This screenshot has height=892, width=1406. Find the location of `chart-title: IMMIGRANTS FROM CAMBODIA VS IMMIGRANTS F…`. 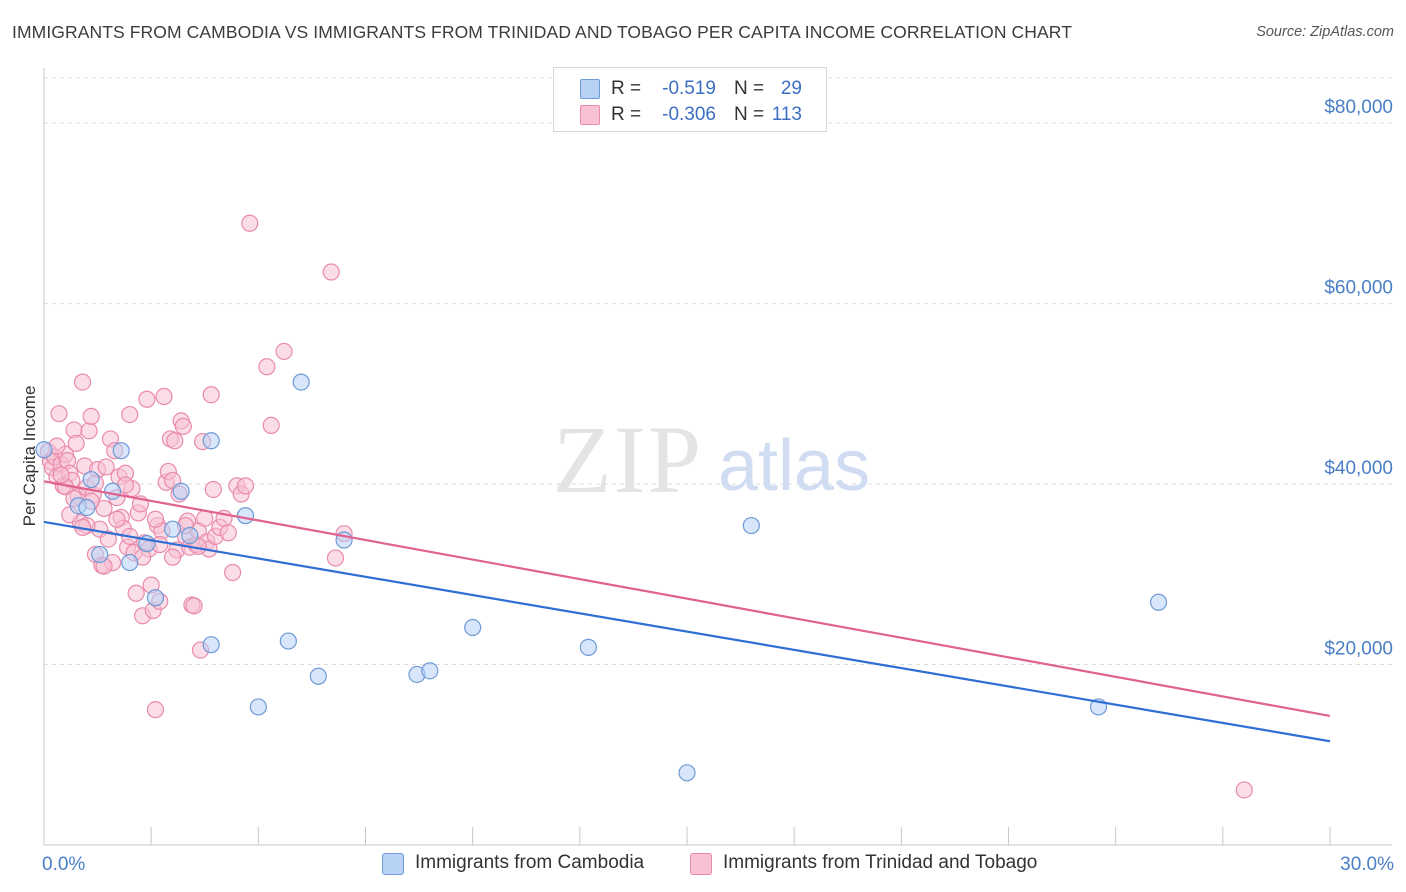

chart-title: IMMIGRANTS FROM CAMBODIA VS IMMIGRANTS F… is located at coordinates (542, 32).